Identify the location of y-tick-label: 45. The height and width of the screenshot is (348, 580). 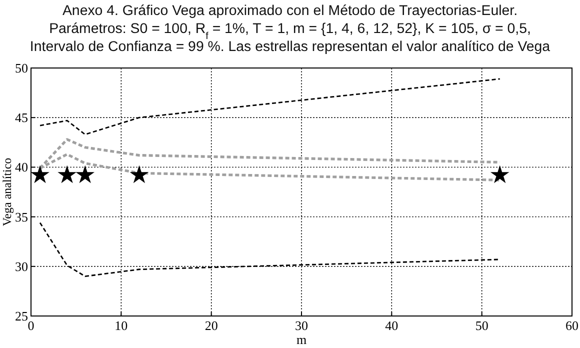
(21, 118).